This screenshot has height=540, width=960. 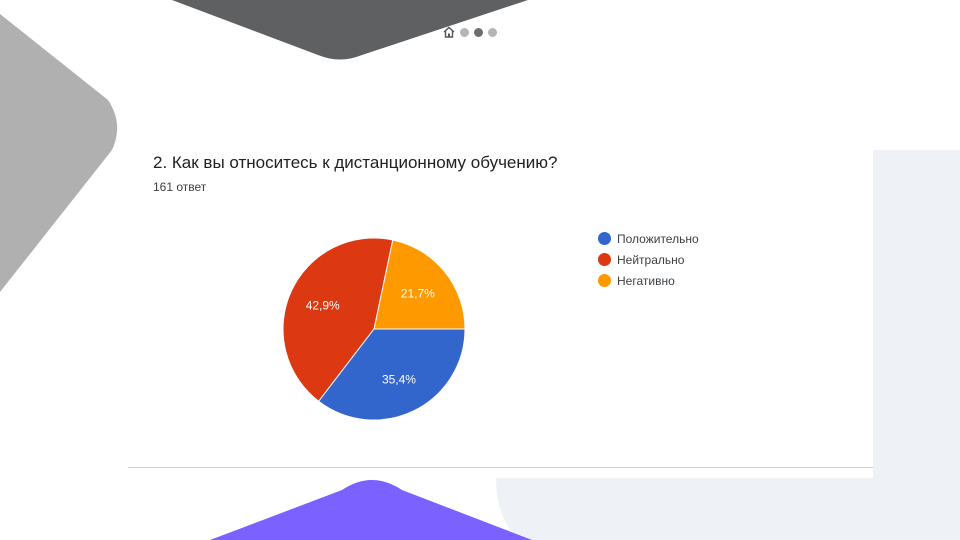 What do you see at coordinates (323, 305) in the screenshot?
I see `pie-slice-label-2: 42,9%` at bounding box center [323, 305].